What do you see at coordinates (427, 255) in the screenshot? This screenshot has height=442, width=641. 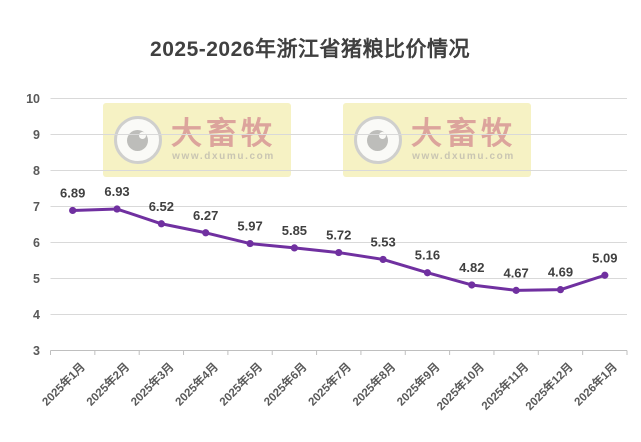 I see `data-point-label: 5.16` at bounding box center [427, 255].